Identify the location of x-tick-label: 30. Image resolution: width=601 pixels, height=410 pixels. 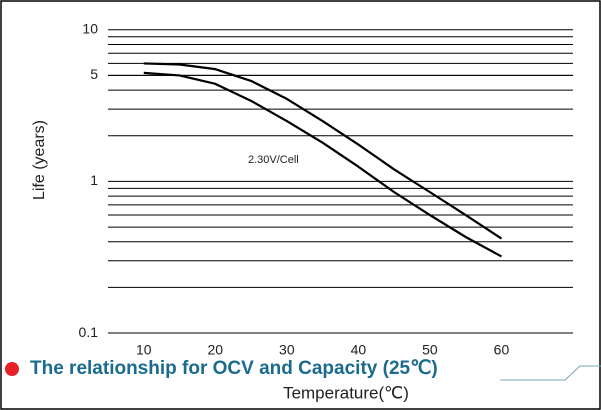
(287, 350).